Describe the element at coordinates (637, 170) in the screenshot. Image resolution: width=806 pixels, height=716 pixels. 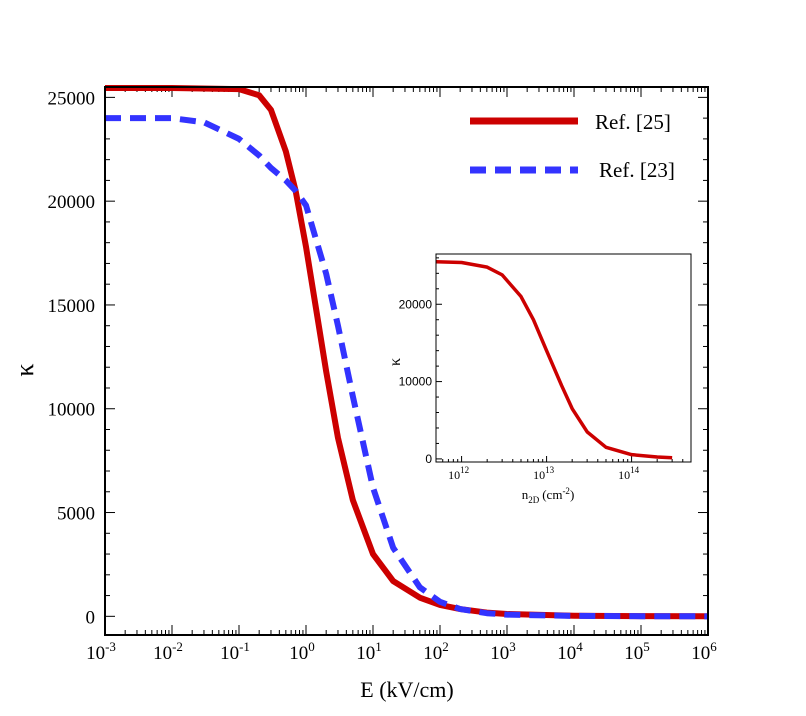
I see `legend-label-ref23: Ref. [23]` at that location.